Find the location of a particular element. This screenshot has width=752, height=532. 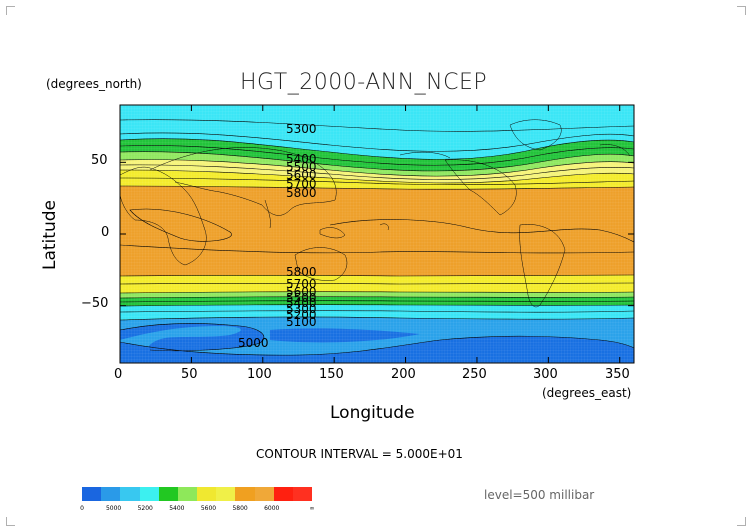

corner-mark-bottom-left is located at coordinates (10, 521).